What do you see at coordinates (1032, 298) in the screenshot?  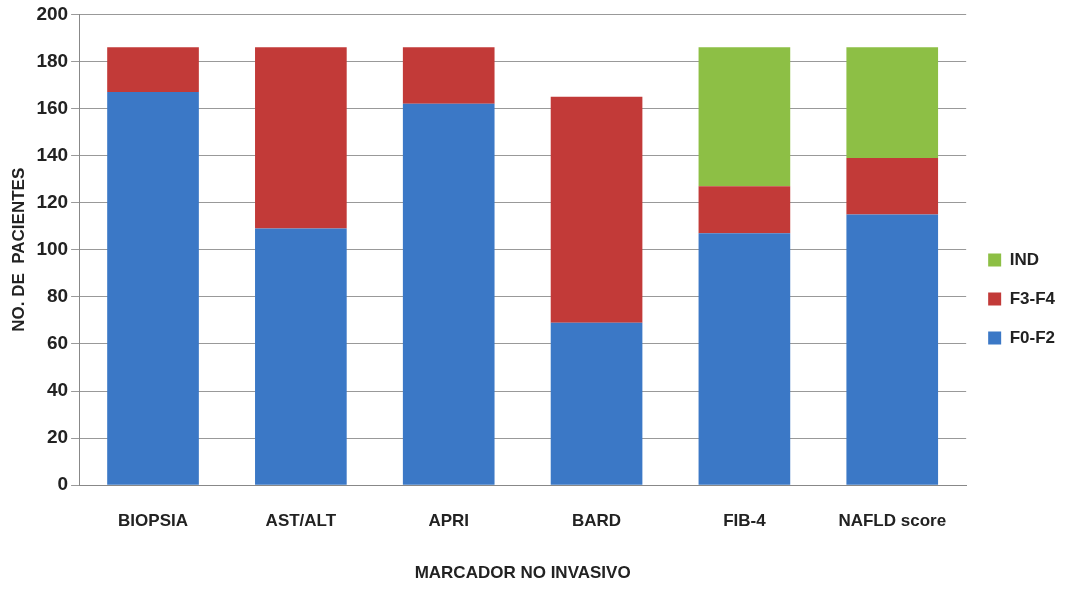 I see `legend-label: F3-F4` at bounding box center [1032, 298].